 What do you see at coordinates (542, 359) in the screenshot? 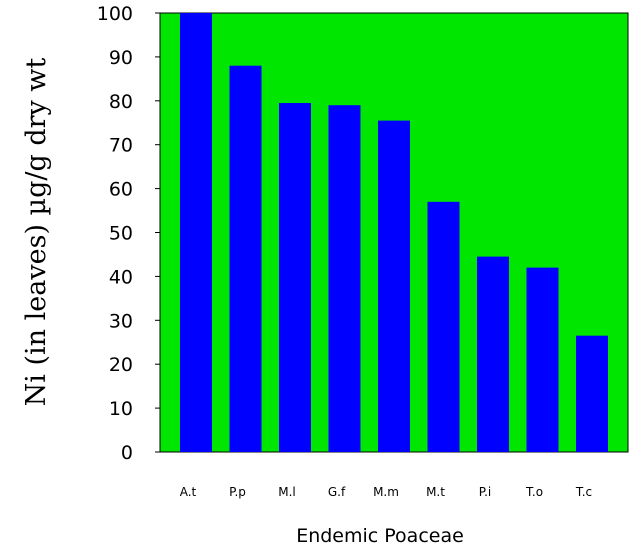
I see `bar-t-o` at bounding box center [542, 359].